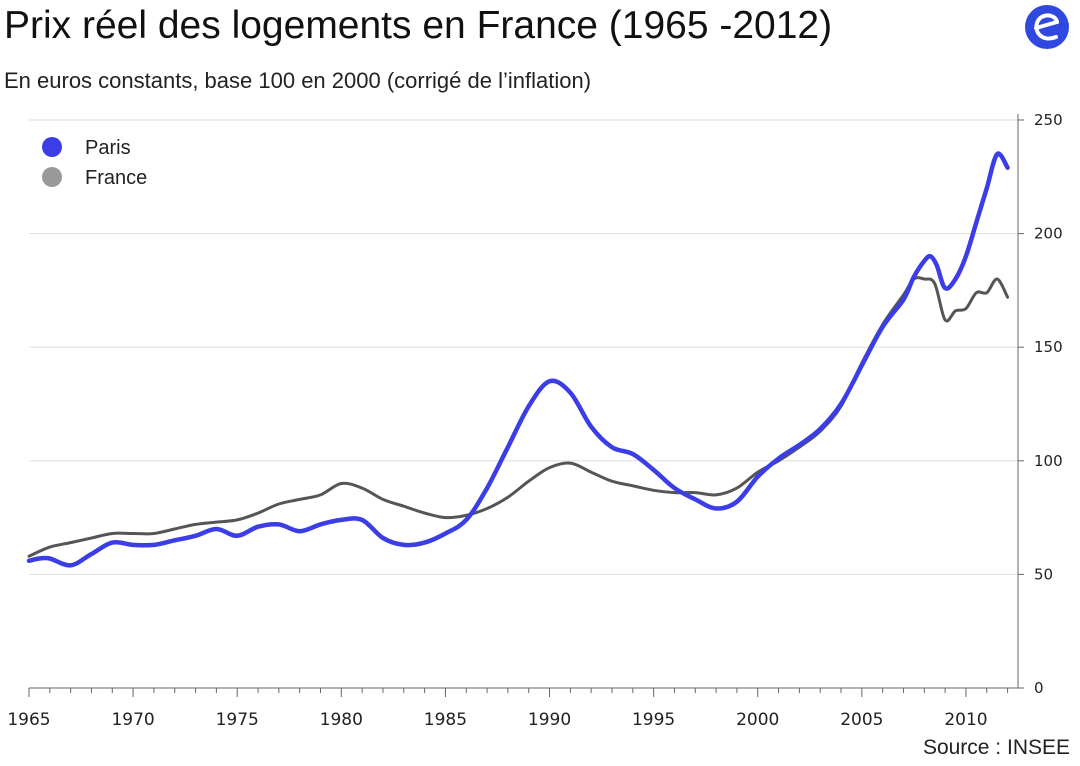 Image resolution: width=1080 pixels, height=766 pixels. Describe the element at coordinates (1048, 347) in the screenshot. I see `y-tick-label: 150` at that location.